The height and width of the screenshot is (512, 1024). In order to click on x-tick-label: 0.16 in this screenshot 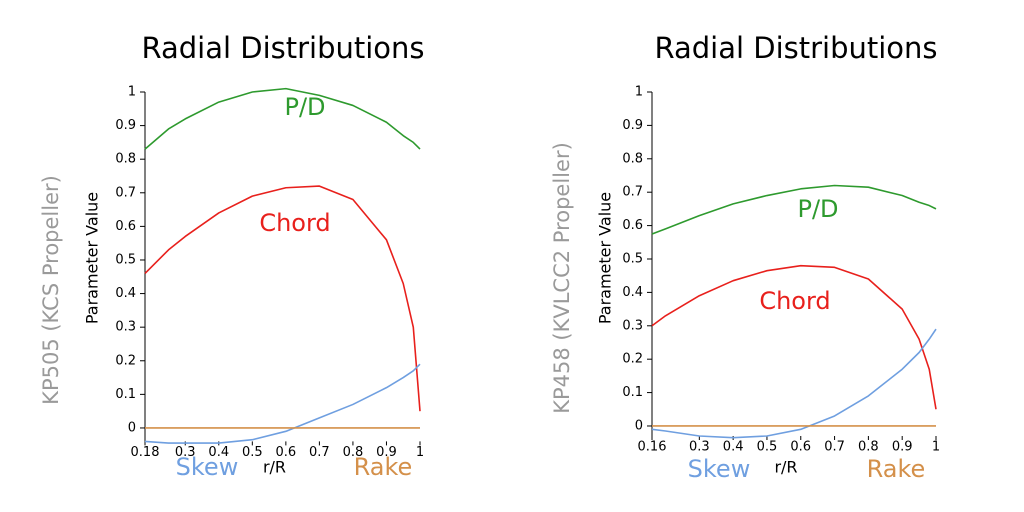, I will do `click(652, 447)`.